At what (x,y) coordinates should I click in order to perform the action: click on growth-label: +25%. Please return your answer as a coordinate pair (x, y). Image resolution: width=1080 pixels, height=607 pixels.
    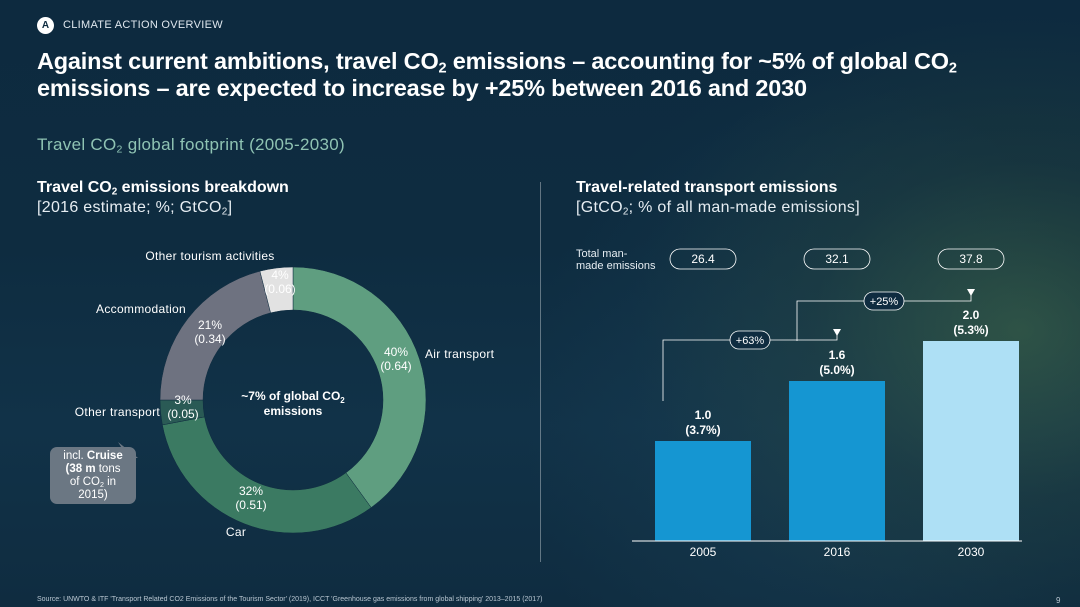
    Looking at the image, I should click on (884, 302).